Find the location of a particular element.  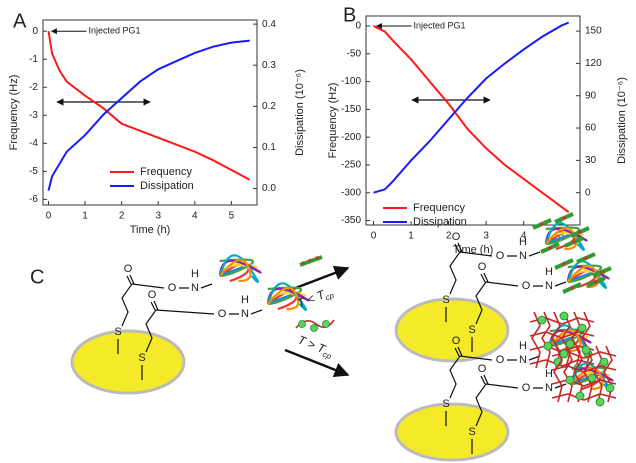

y-tick-label: -300 is located at coordinates (351, 192).